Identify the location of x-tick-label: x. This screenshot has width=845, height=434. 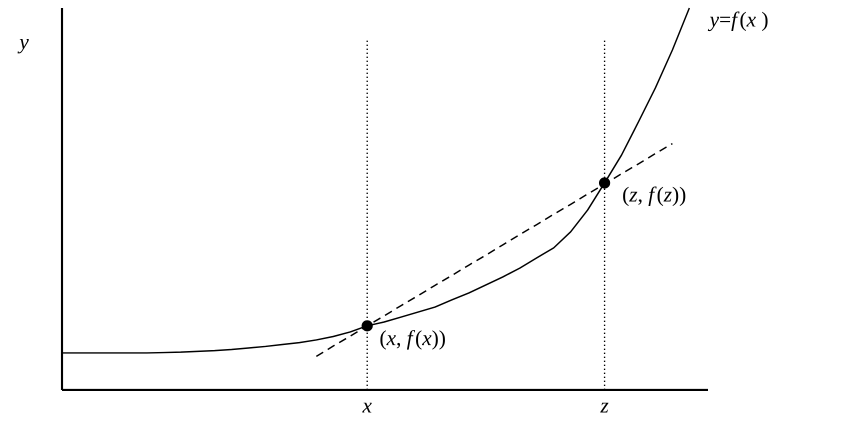
(367, 407).